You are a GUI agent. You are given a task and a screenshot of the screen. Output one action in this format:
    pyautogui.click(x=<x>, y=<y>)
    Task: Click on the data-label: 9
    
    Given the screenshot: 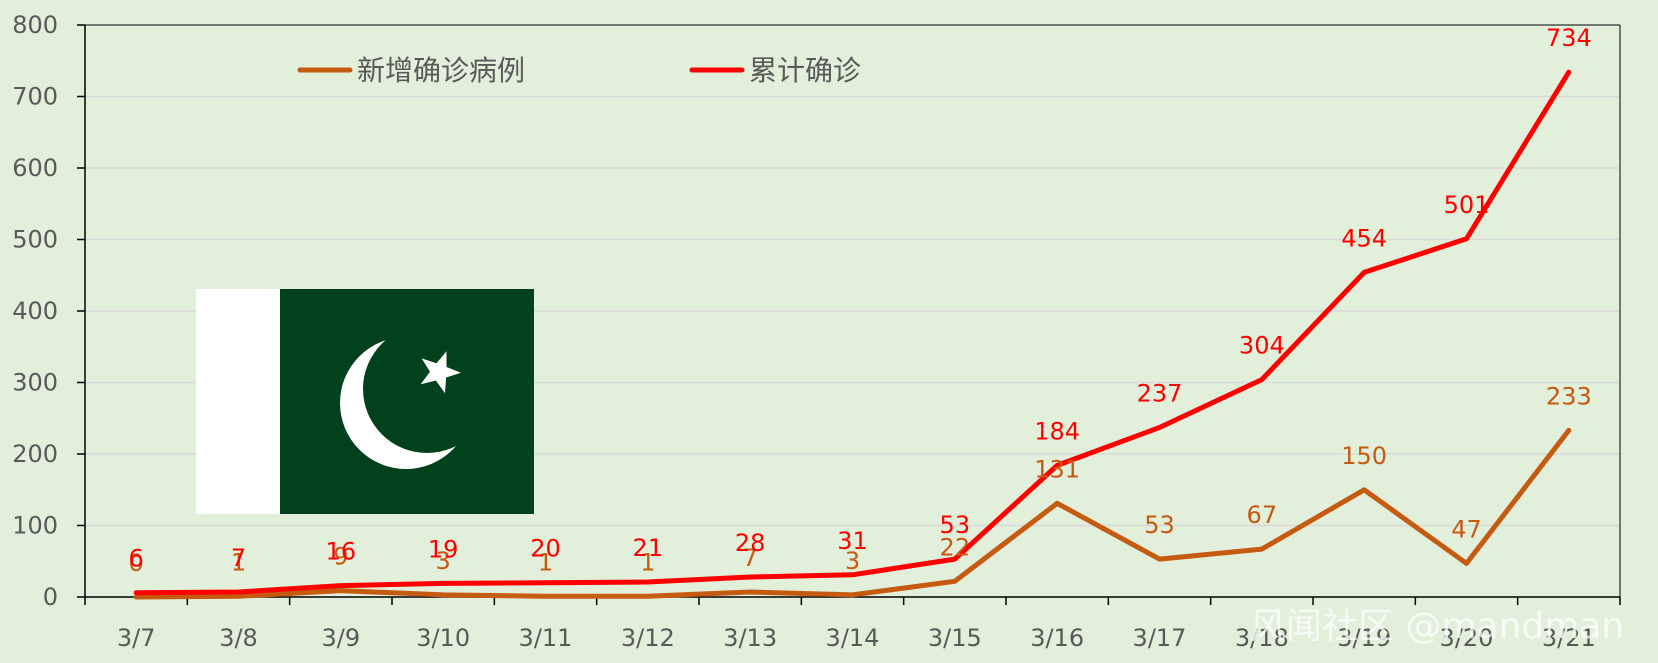 What is the action you would take?
    pyautogui.click(x=340, y=557)
    